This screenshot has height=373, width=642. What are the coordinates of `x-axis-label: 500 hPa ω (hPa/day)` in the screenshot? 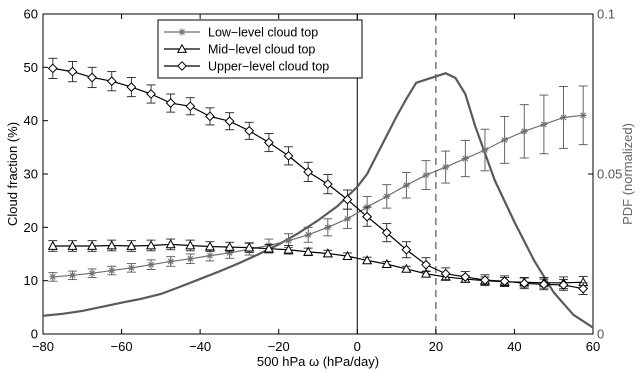 It's located at (318, 361).